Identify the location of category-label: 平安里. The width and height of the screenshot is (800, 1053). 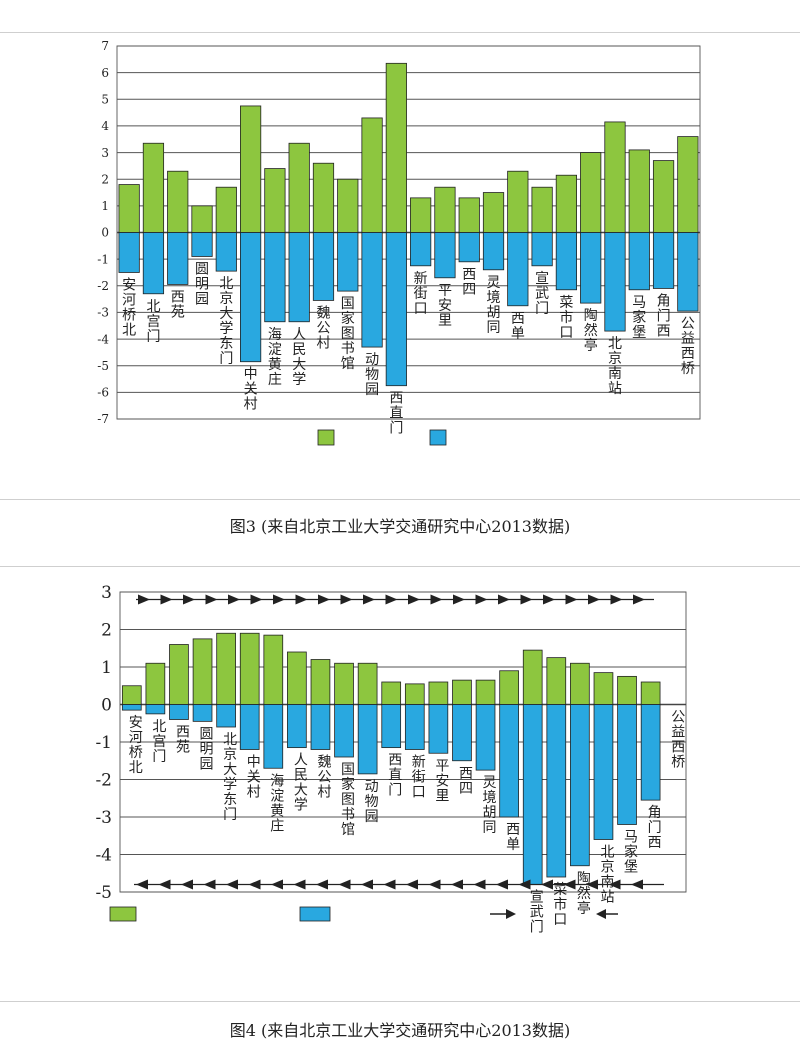
(442, 781).